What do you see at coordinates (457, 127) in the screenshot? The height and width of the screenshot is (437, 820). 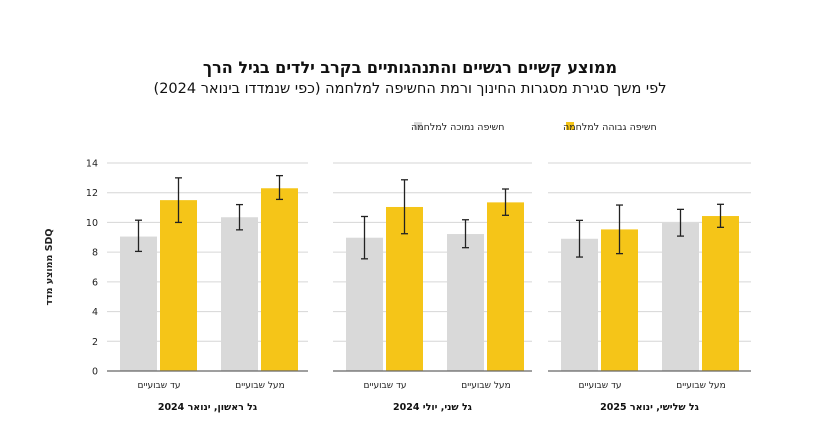 I see `legend-label-low: חשיפה נמוכה למלחמה` at bounding box center [457, 127].